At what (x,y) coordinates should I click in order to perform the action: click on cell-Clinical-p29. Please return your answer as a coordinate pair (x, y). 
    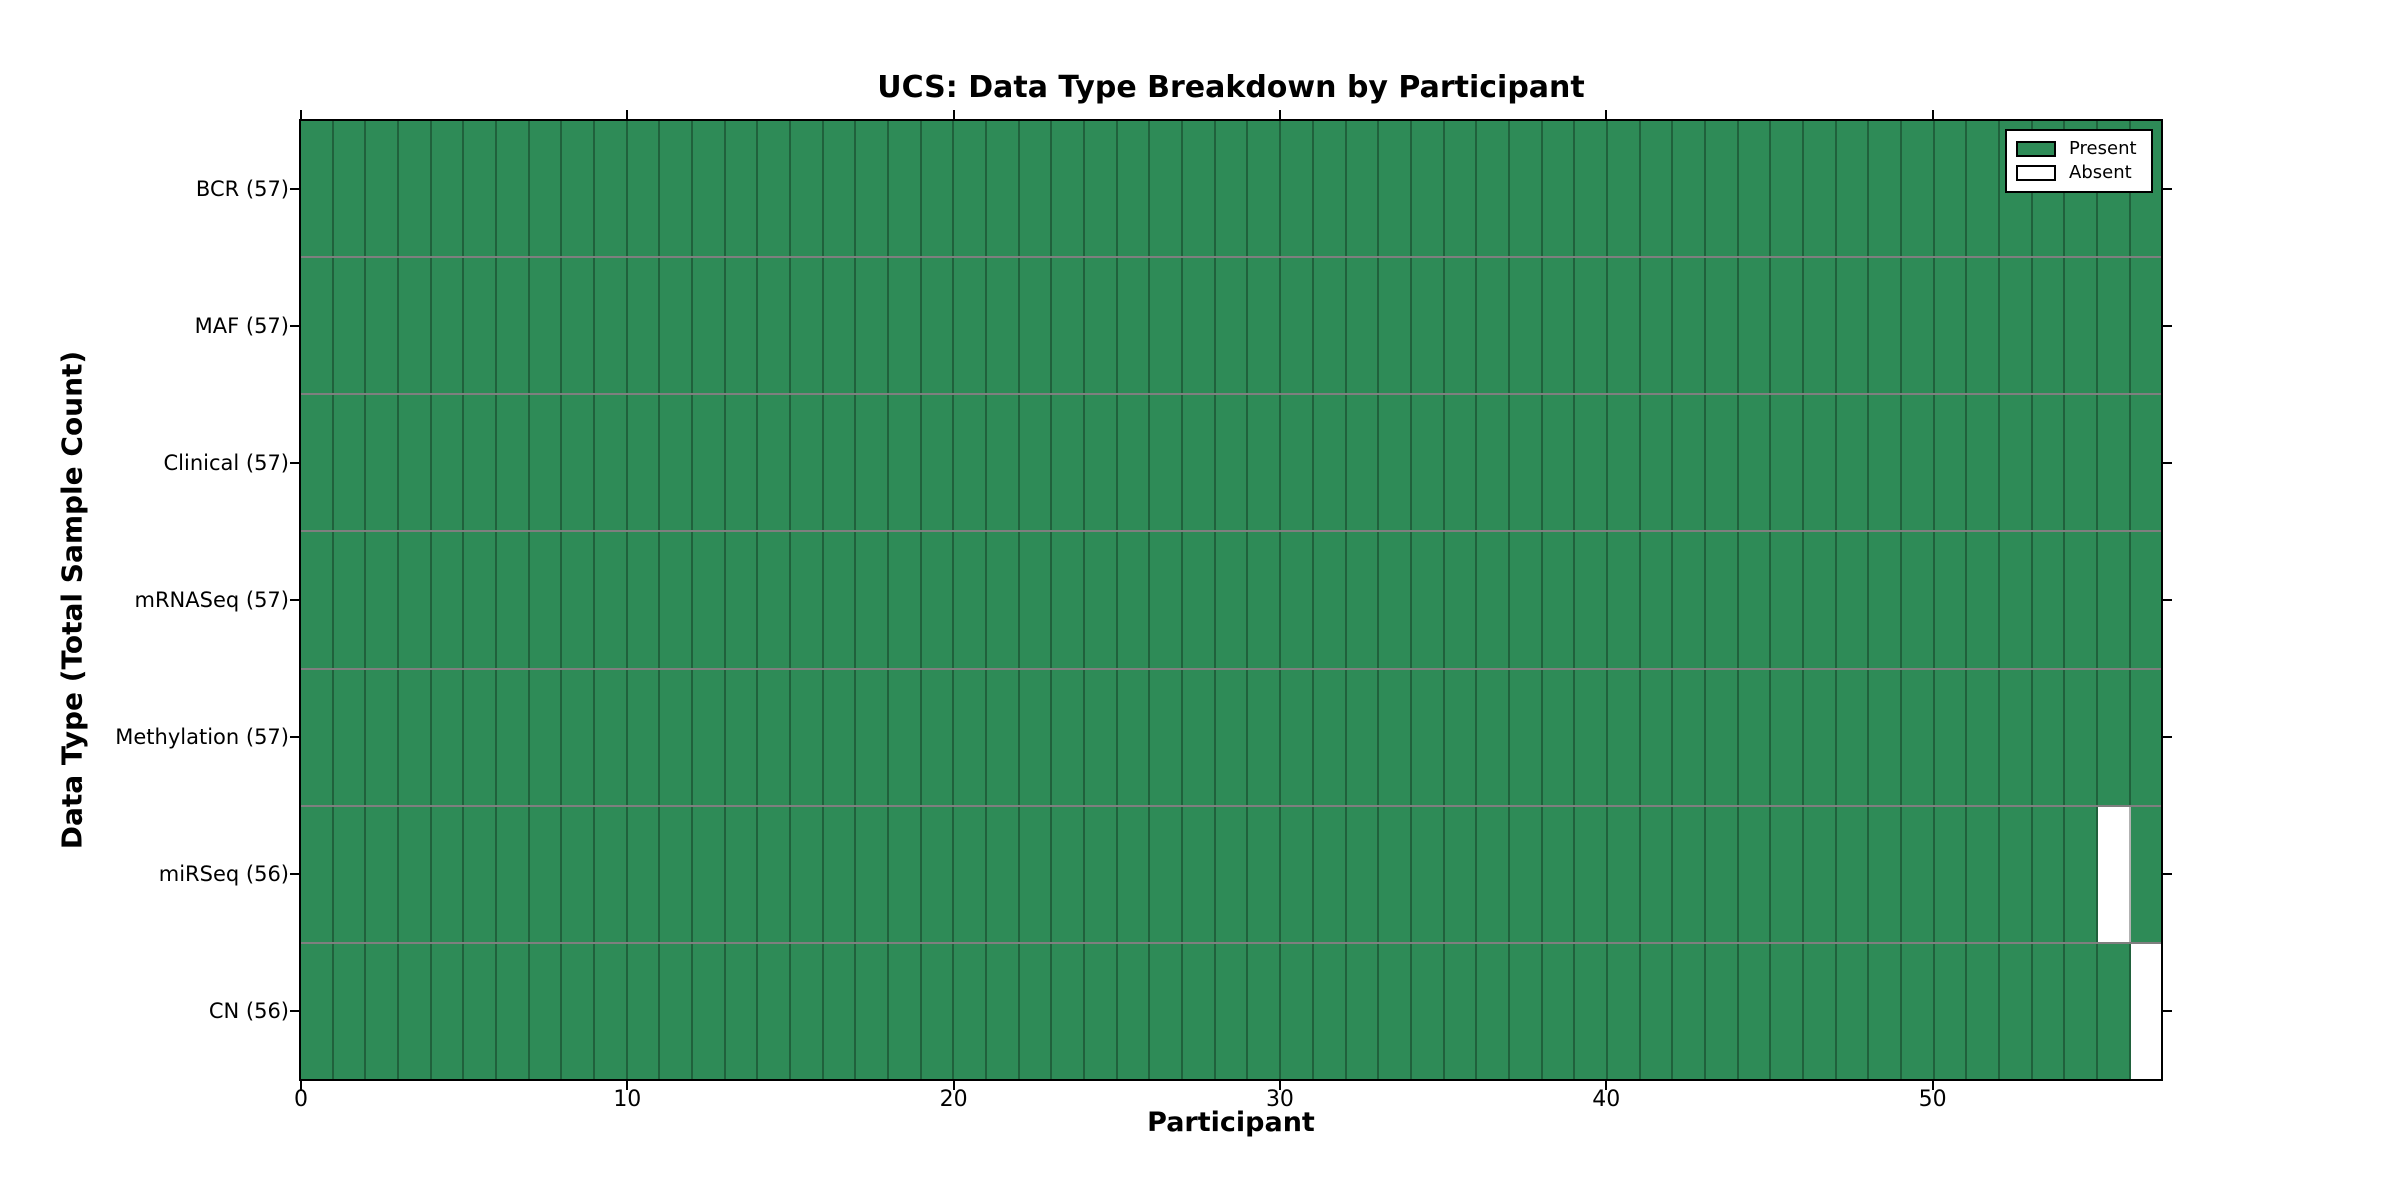
    Looking at the image, I should click on (1265, 463).